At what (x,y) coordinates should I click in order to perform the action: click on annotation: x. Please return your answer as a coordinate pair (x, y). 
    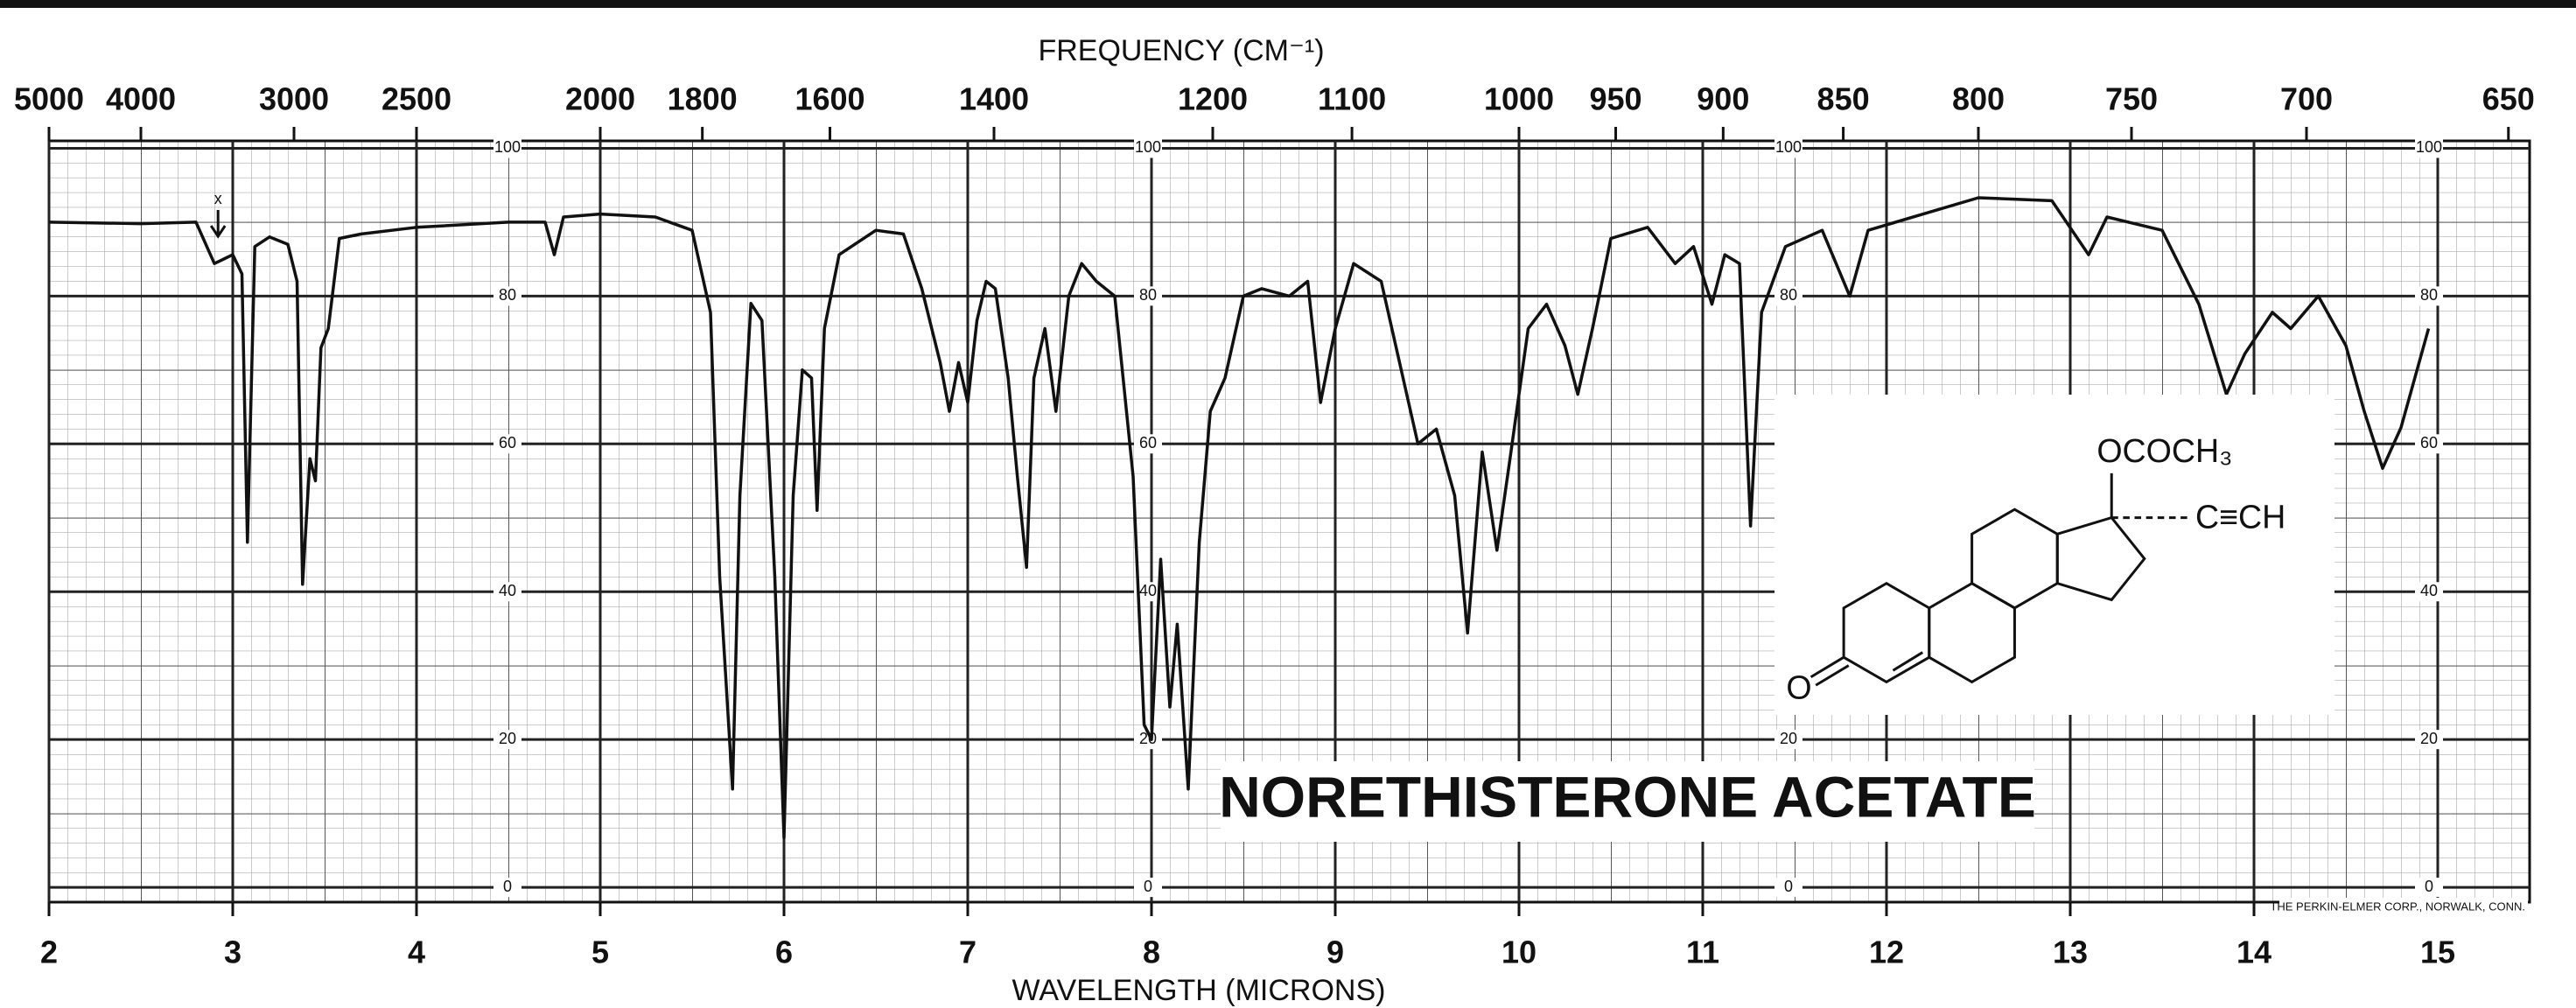
    Looking at the image, I should click on (218, 198).